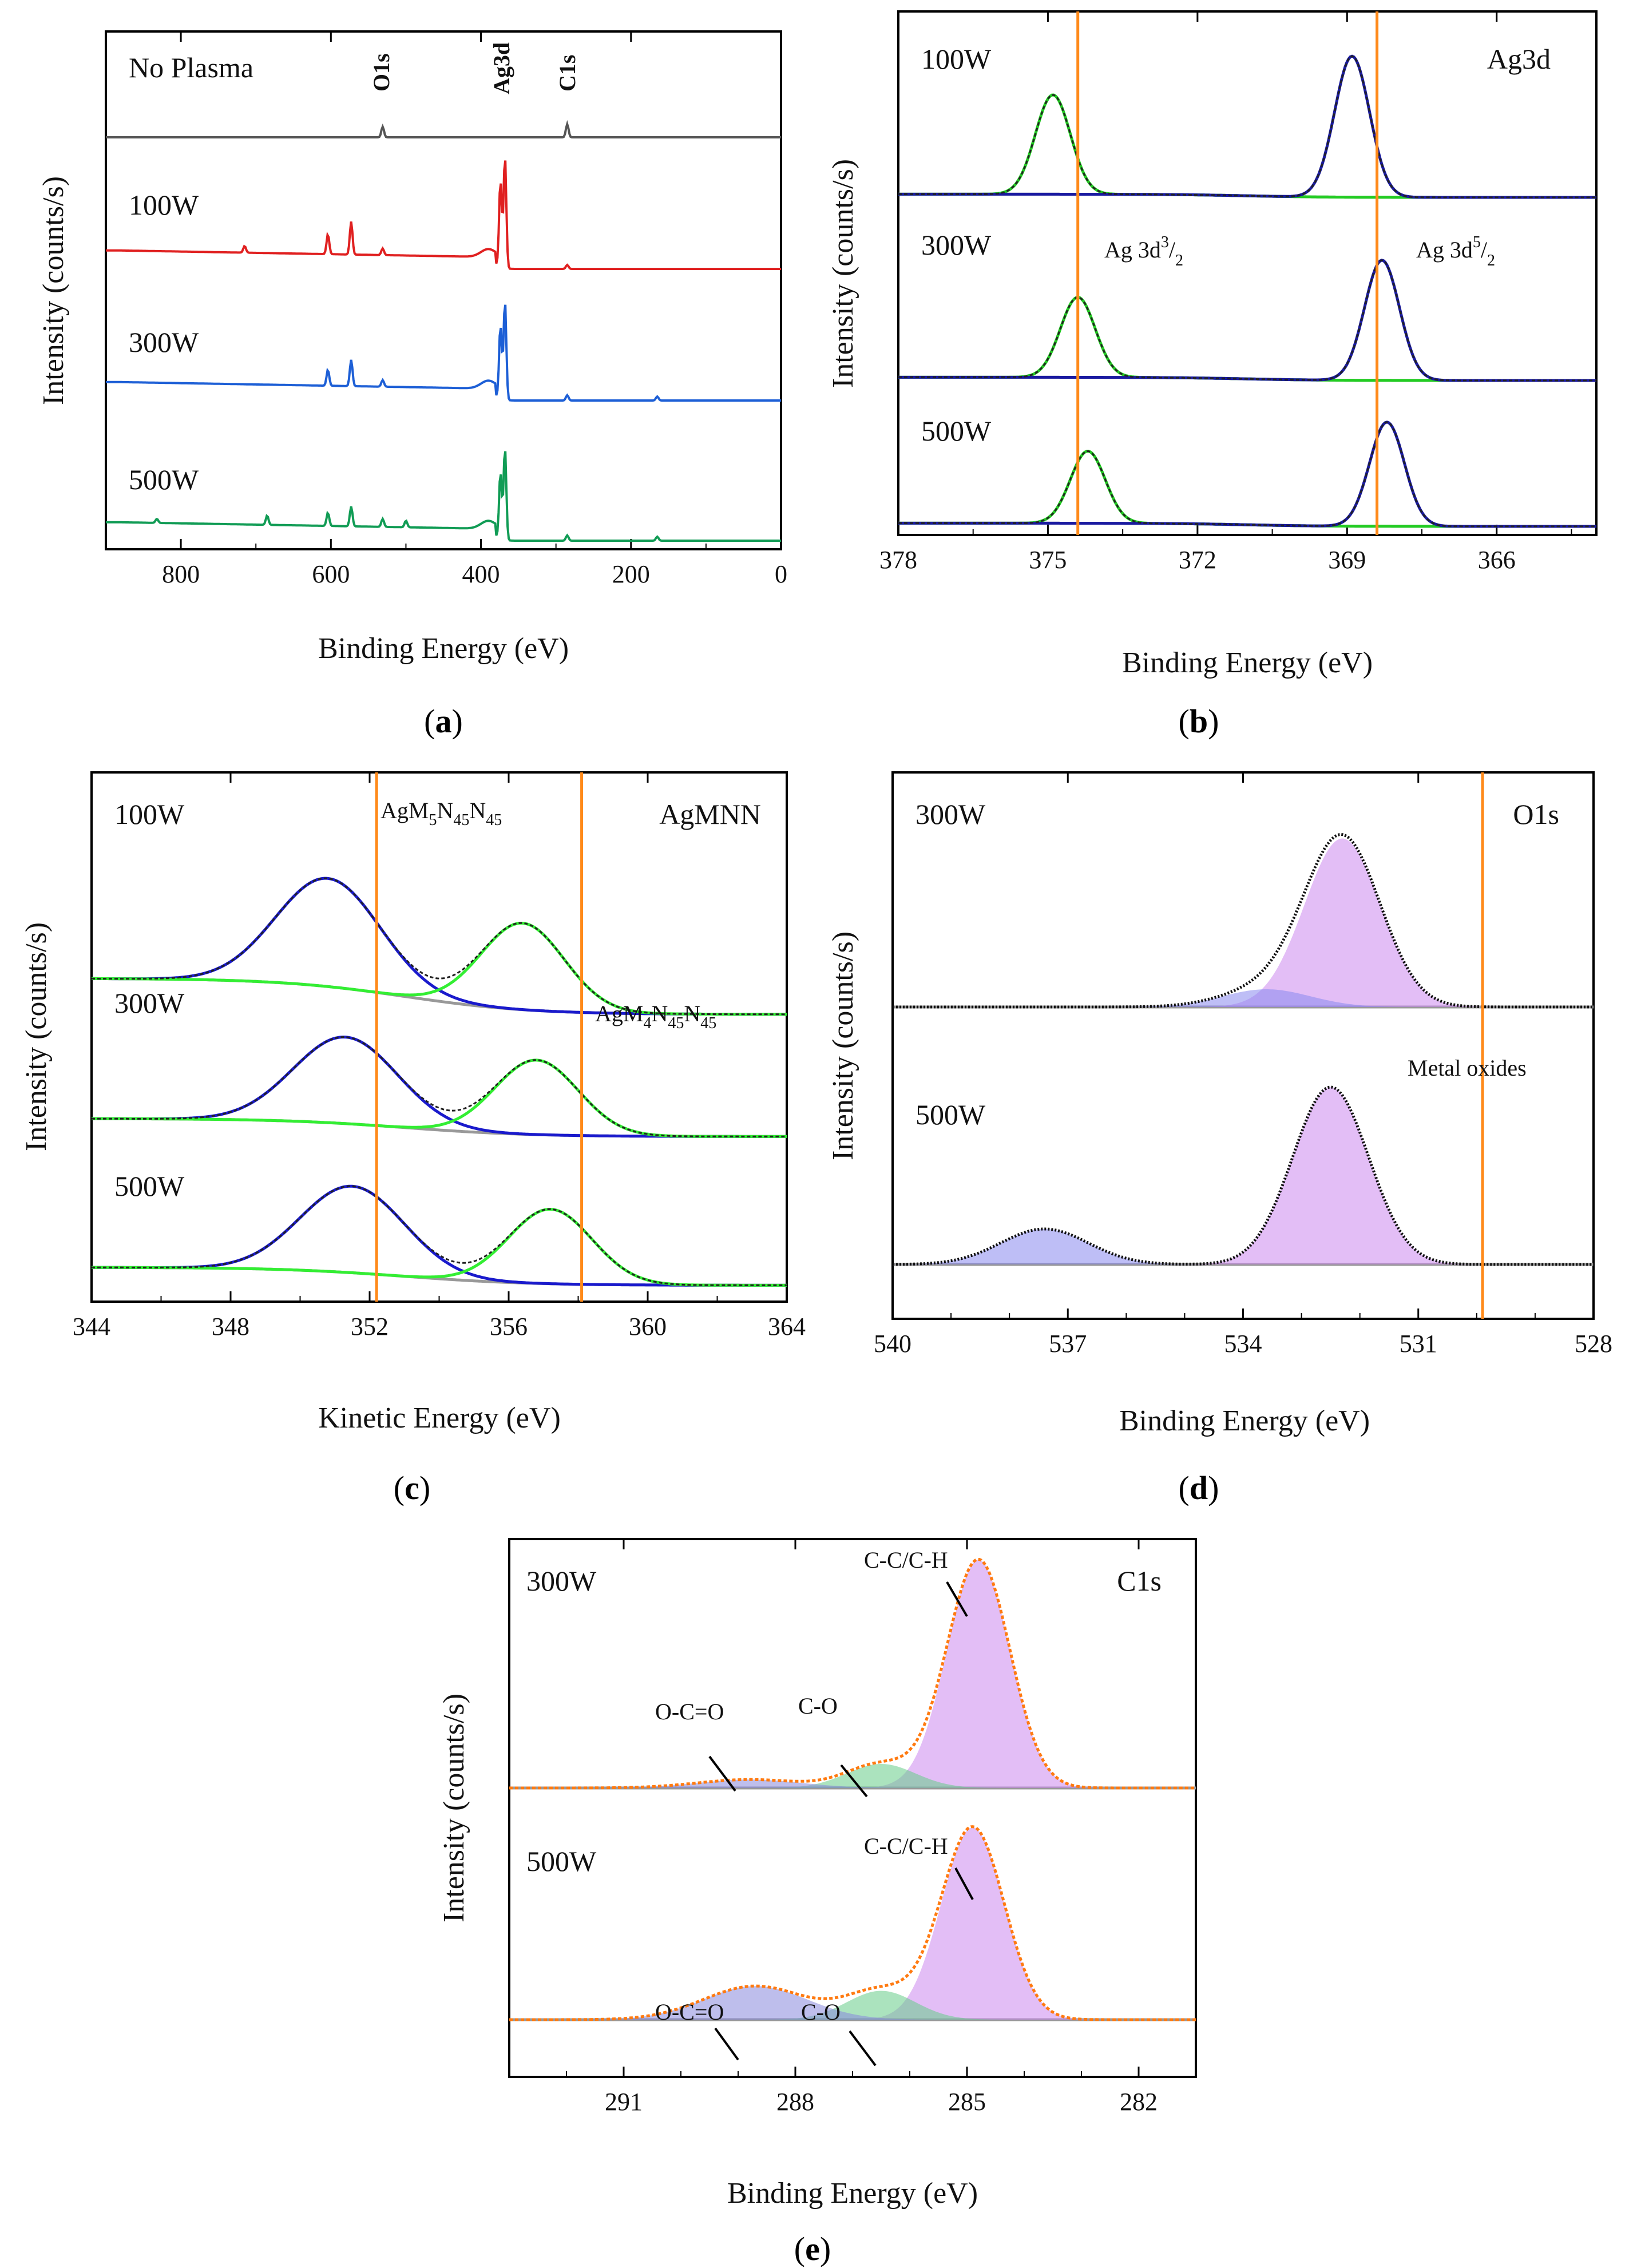 This screenshot has width=1629, height=2268. Describe the element at coordinates (53, 290) in the screenshot. I see `panel-a-ylabel: Intensity (counts/s)` at that location.